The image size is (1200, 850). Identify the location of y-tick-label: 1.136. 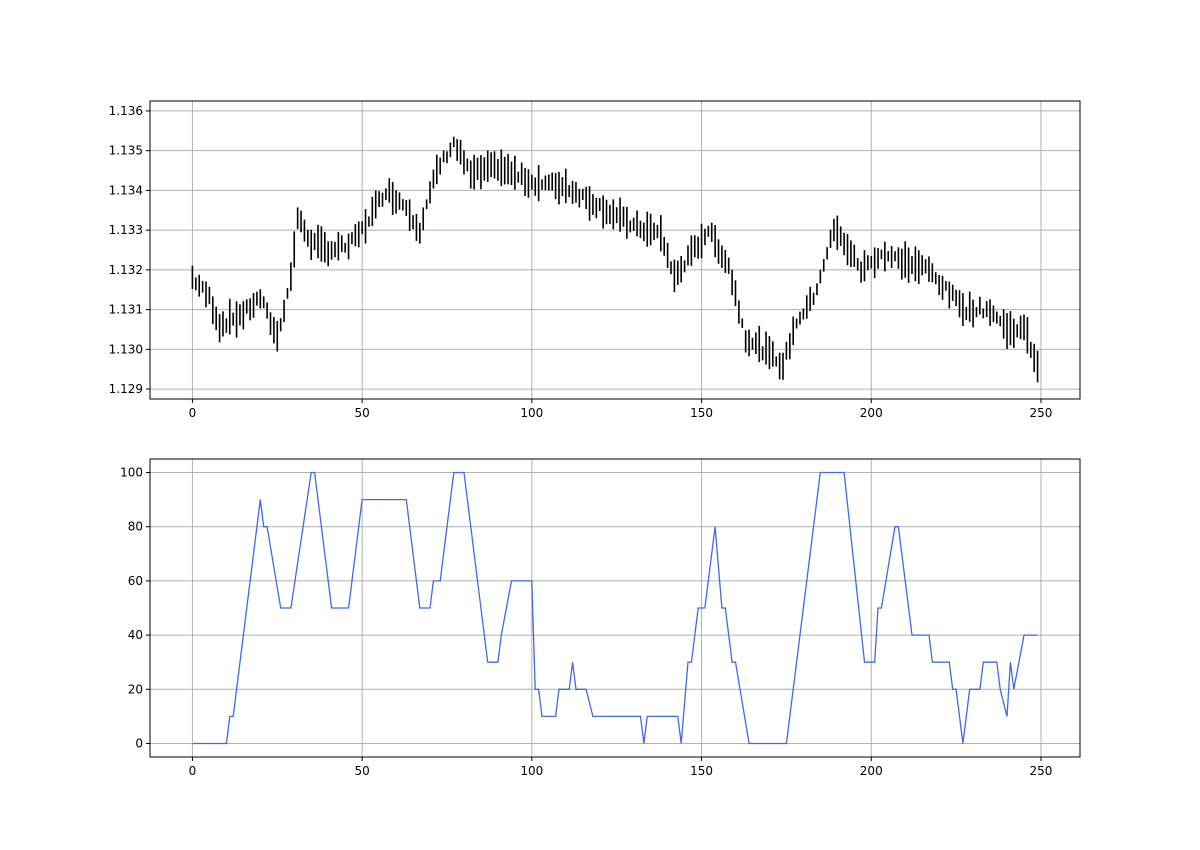
(126, 111).